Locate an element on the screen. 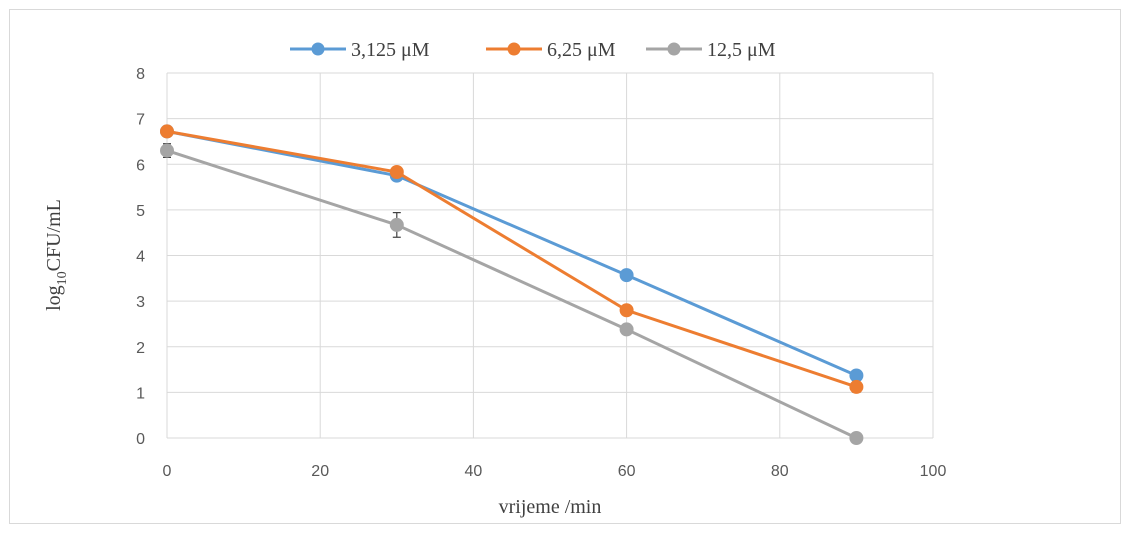 Image resolution: width=1130 pixels, height=533 pixels. y-tick-label: 0 is located at coordinates (140, 439).